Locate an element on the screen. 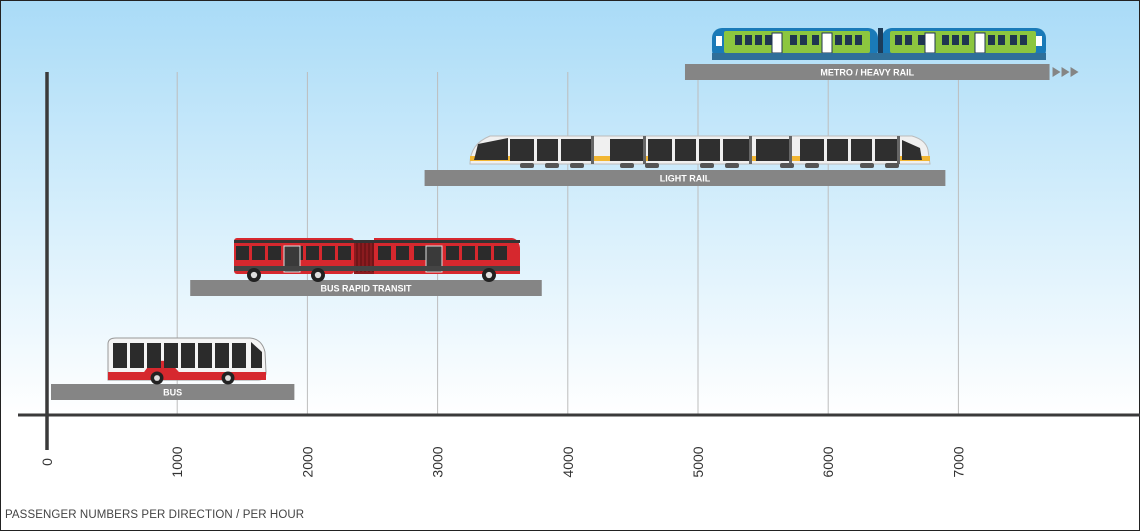 The image size is (1140, 531). bar-label-3: METRO / HEAVY RAIL is located at coordinates (867, 73).